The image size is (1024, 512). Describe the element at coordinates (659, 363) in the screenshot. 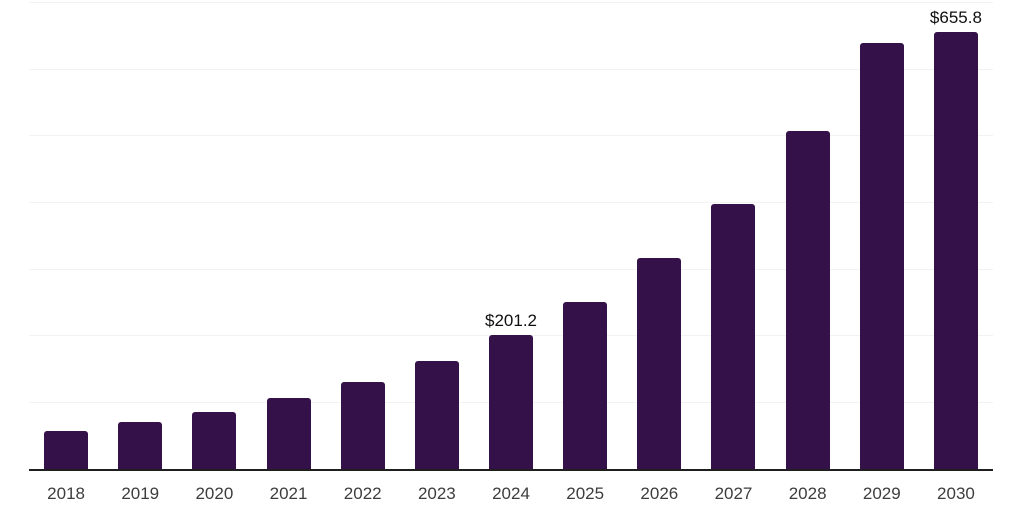

I see `bar-2026` at that location.